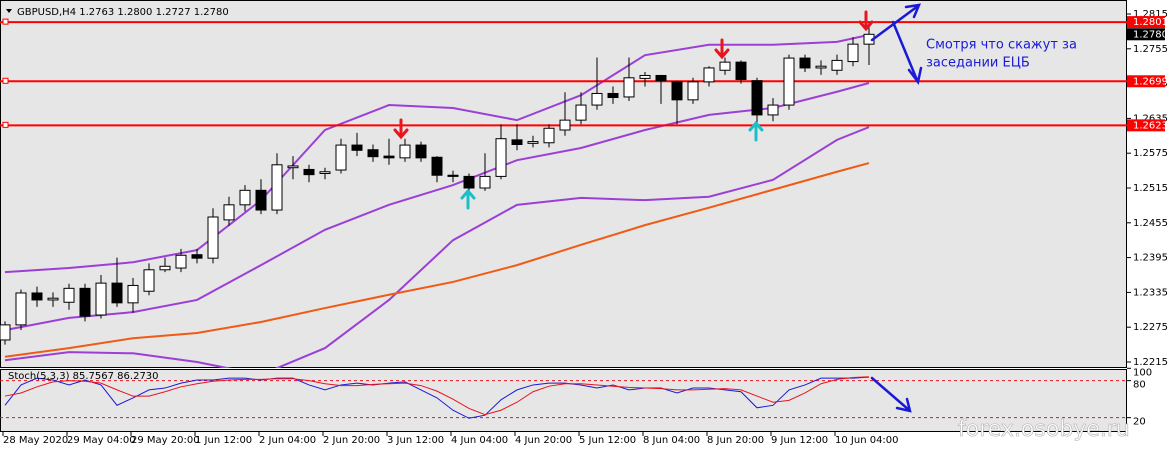  Describe the element at coordinates (607, 440) in the screenshot. I see `x-tick-label: 5 Jun 12:00` at that location.